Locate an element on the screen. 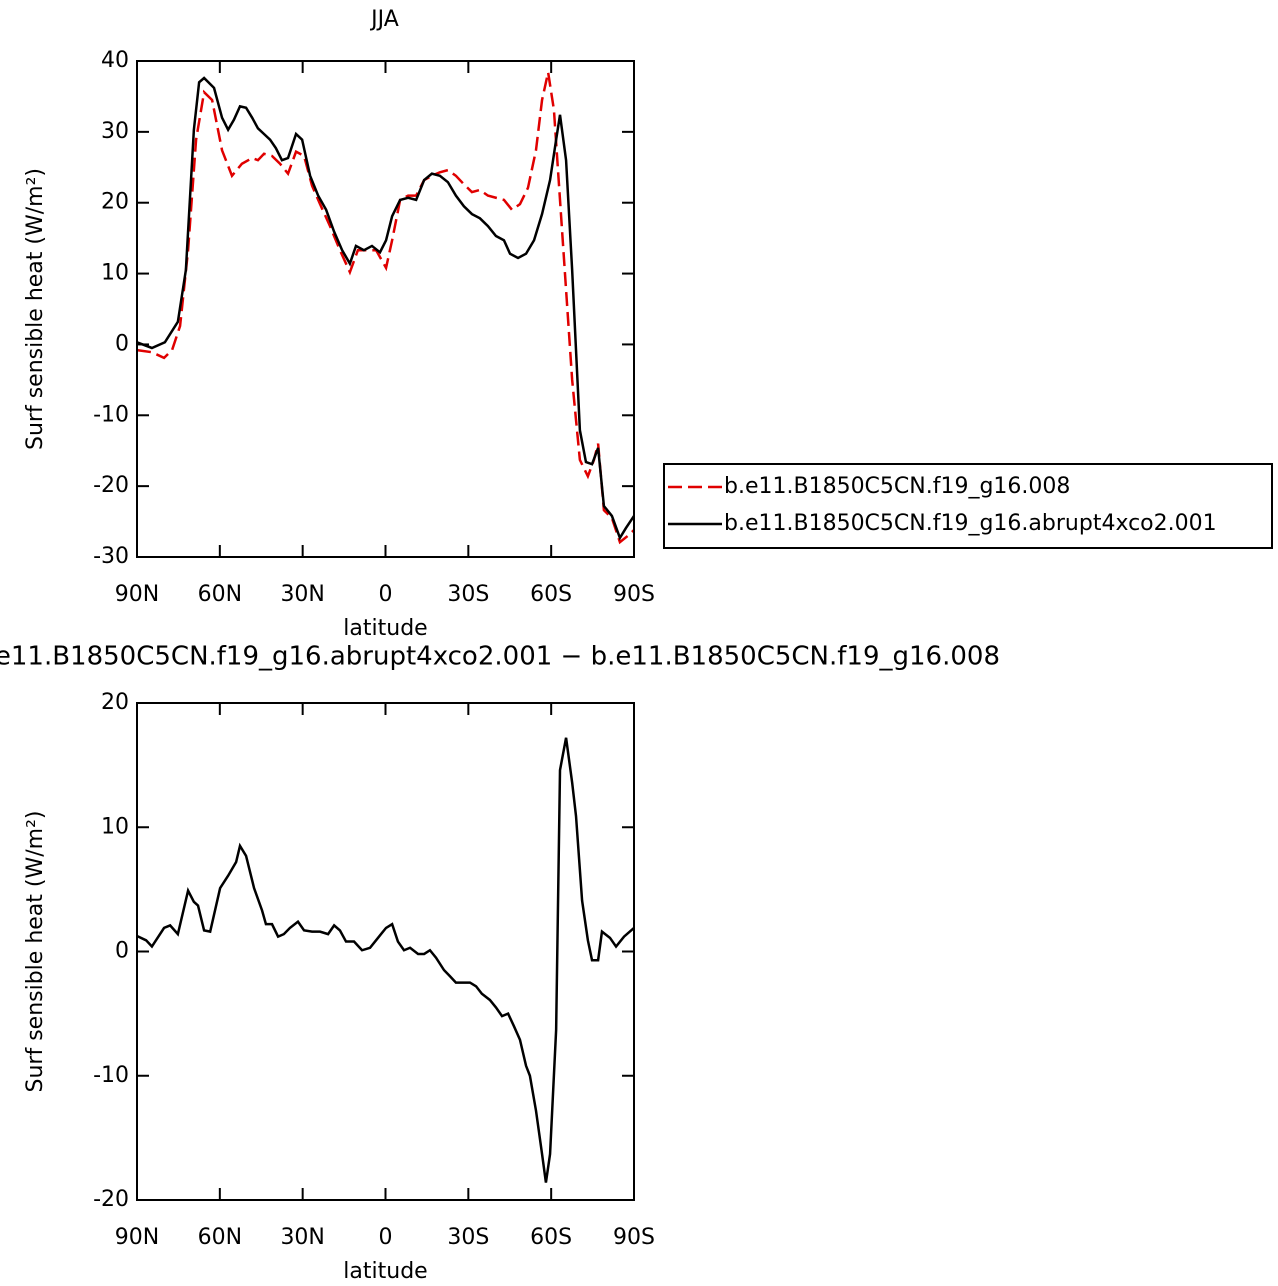  chart-title: JJA is located at coordinates (384, 19).